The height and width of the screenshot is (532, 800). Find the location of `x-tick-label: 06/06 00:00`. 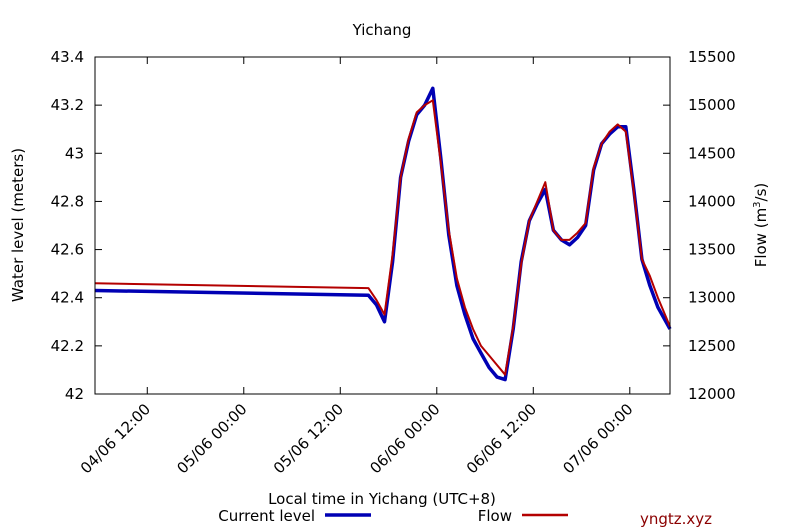

x-tick-label: 06/06 00:00 is located at coordinates (404, 438).